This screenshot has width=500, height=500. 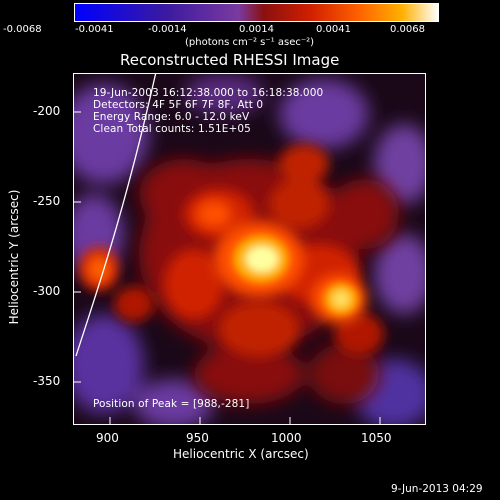 I want to click on footer-date: 9-Jun-2013 04:29, so click(x=437, y=489).